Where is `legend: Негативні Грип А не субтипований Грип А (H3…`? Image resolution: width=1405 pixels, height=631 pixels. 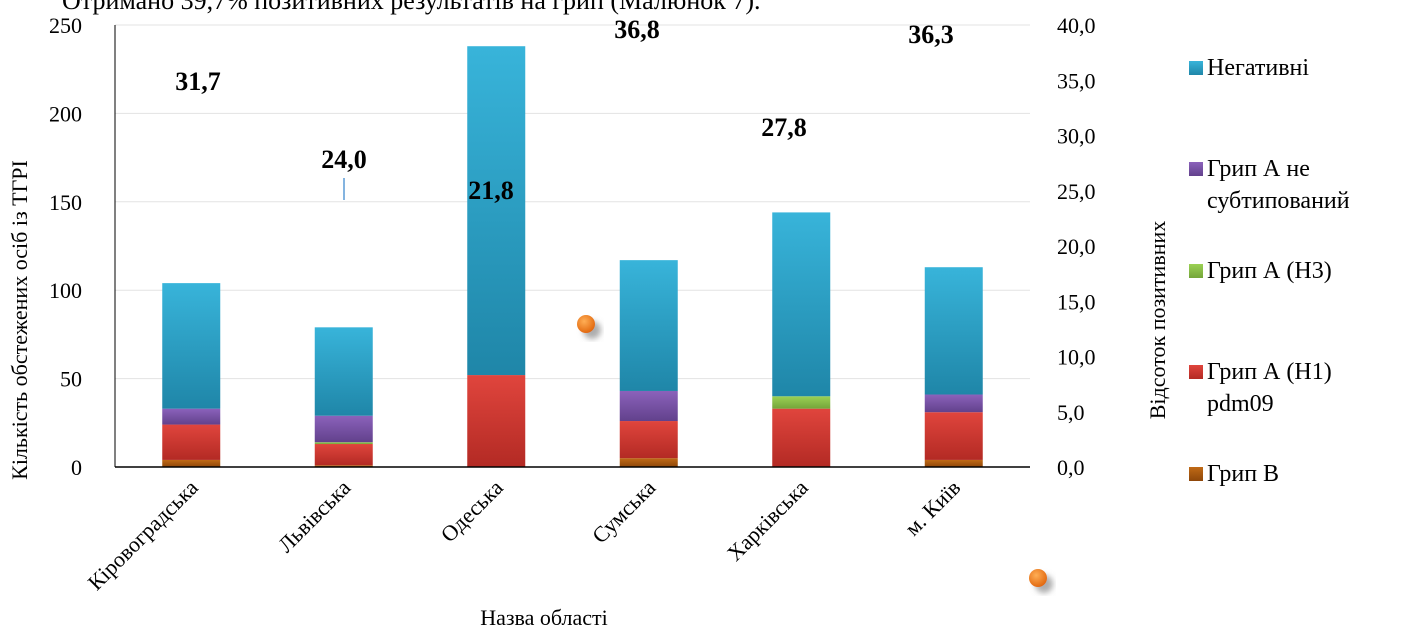 legend: Негативні Грип А не субтипований Грип А (H3… is located at coordinates (1269, 271).